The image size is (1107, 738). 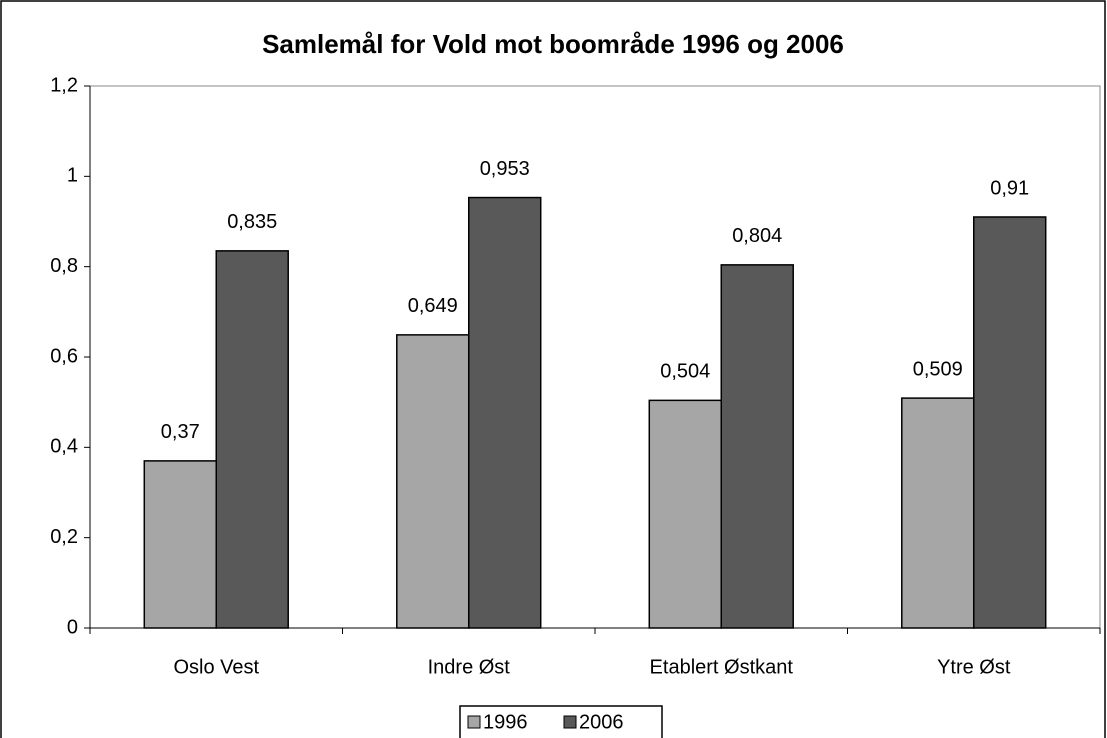 What do you see at coordinates (1009, 188) in the screenshot?
I see `data-label: 0,91` at bounding box center [1009, 188].